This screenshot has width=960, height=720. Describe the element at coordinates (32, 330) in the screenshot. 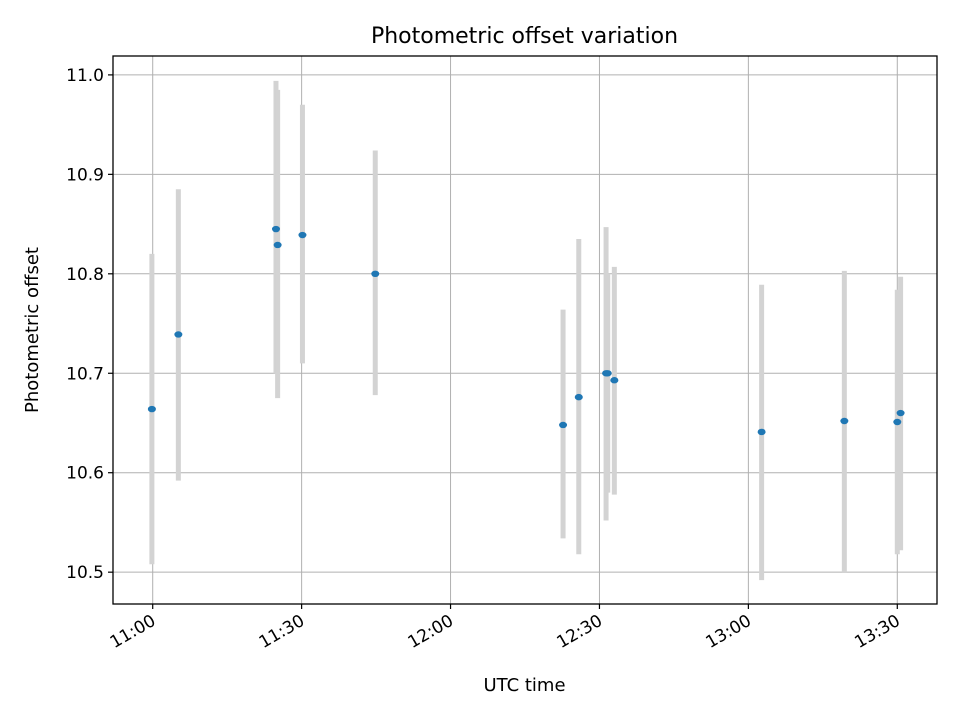

I see `y-axis-label: Photometric offset` at that location.